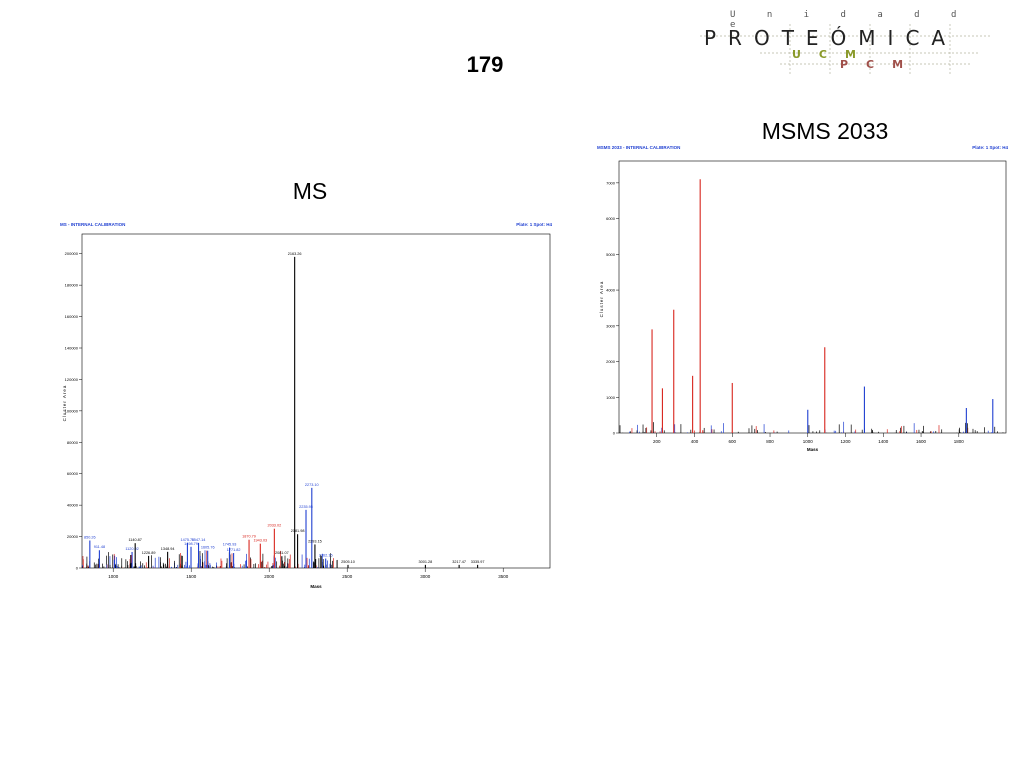  What do you see at coordinates (73, 505) in the screenshot?
I see `ms-y-tick-label: 40000` at bounding box center [73, 505].